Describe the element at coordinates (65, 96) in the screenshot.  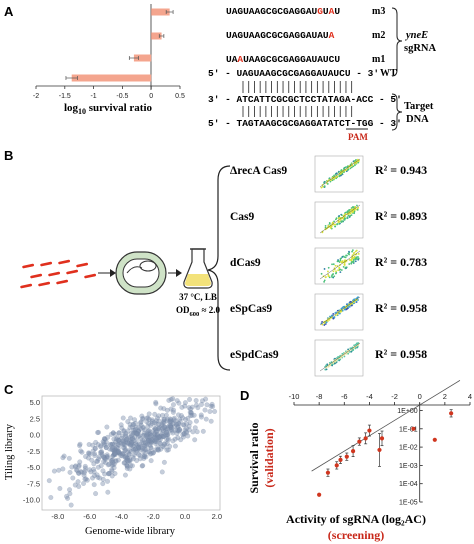
I see `a-tick-label: -1.5` at that location.